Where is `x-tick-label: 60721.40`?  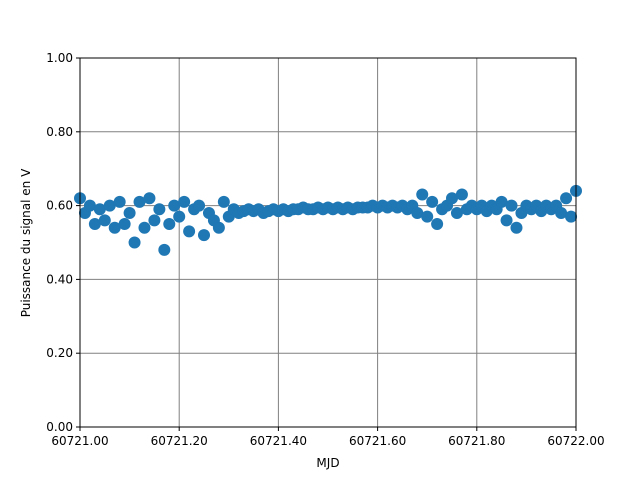 x-tick-label: 60721.40 is located at coordinates (278, 441).